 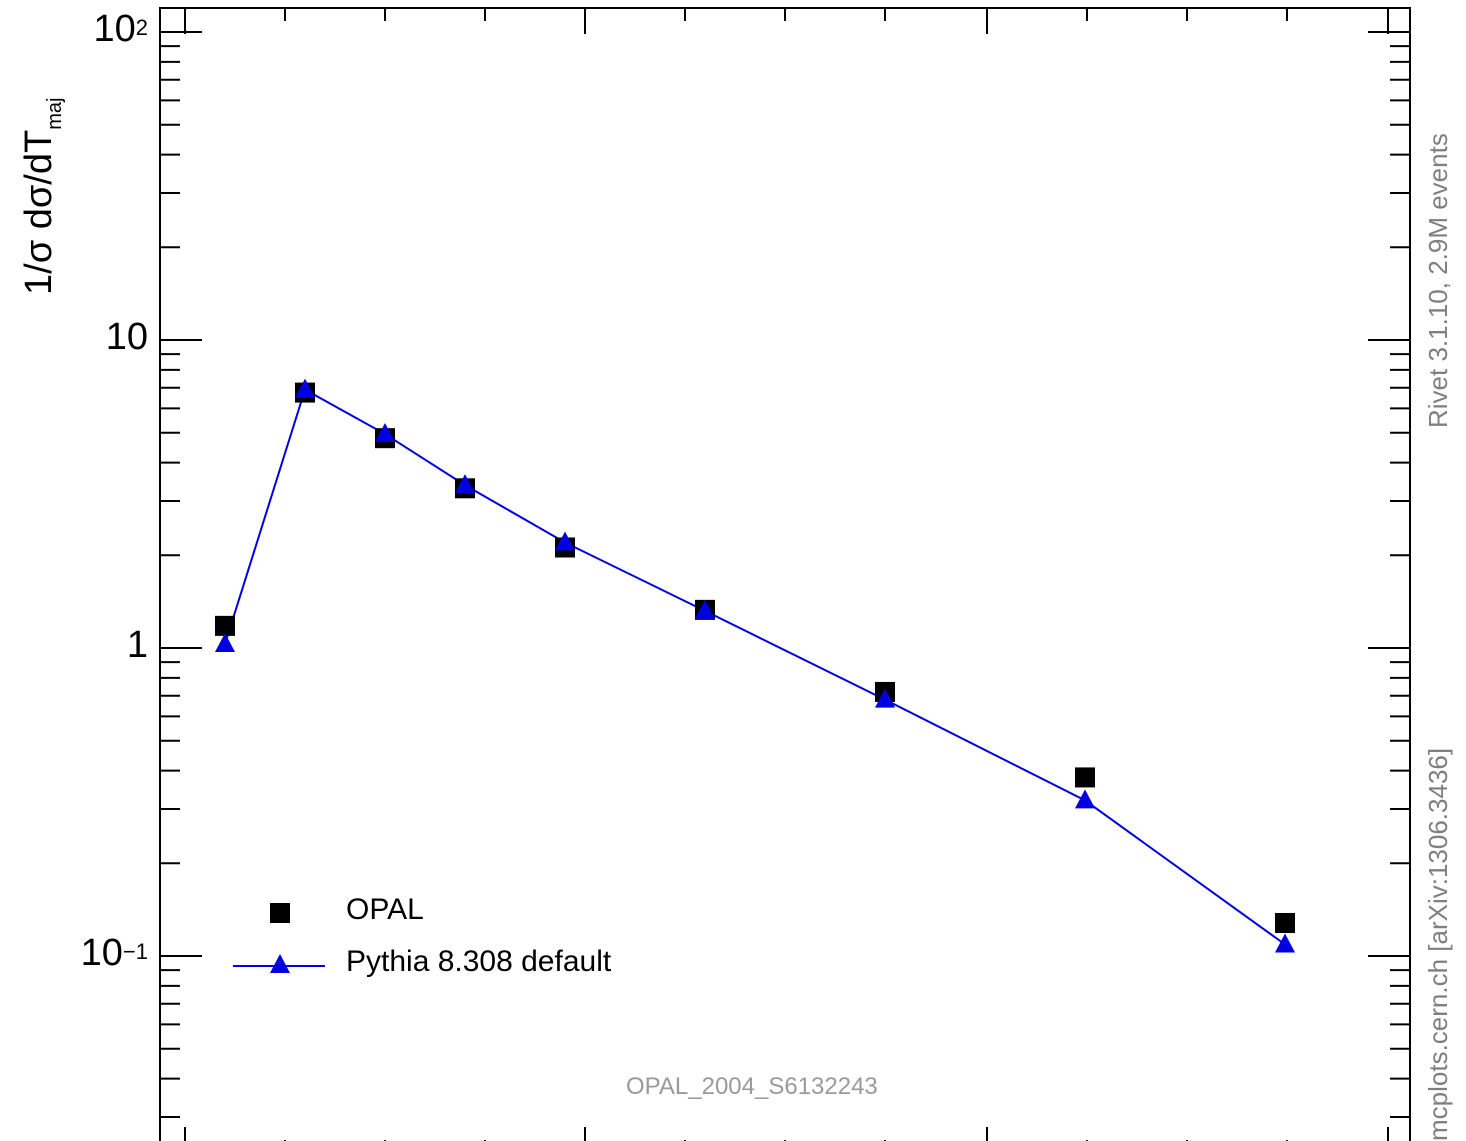 I want to click on y-tick-label: 10², so click(x=120, y=29).